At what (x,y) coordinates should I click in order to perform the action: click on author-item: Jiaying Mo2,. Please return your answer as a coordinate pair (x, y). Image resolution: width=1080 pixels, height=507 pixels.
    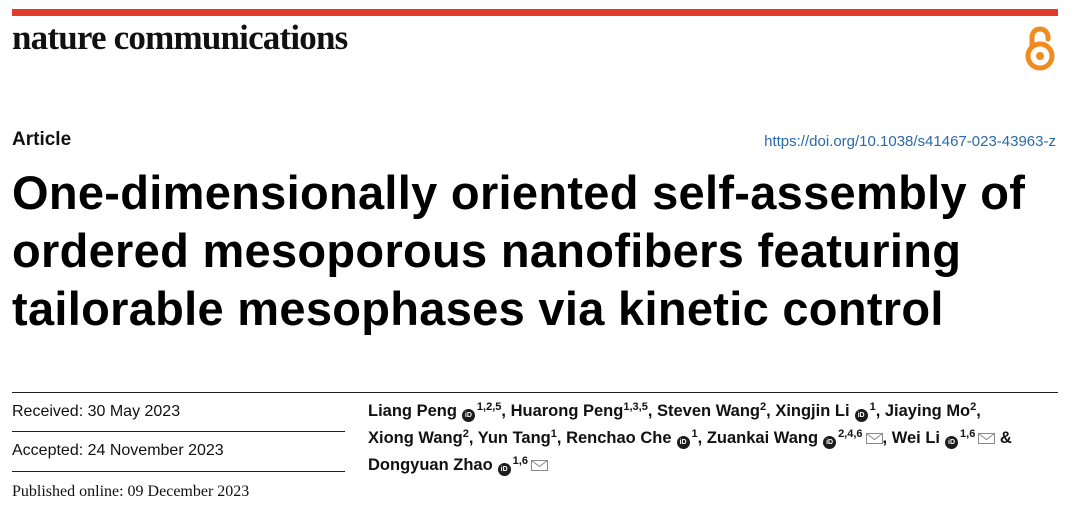
    Looking at the image, I should click on (932, 411).